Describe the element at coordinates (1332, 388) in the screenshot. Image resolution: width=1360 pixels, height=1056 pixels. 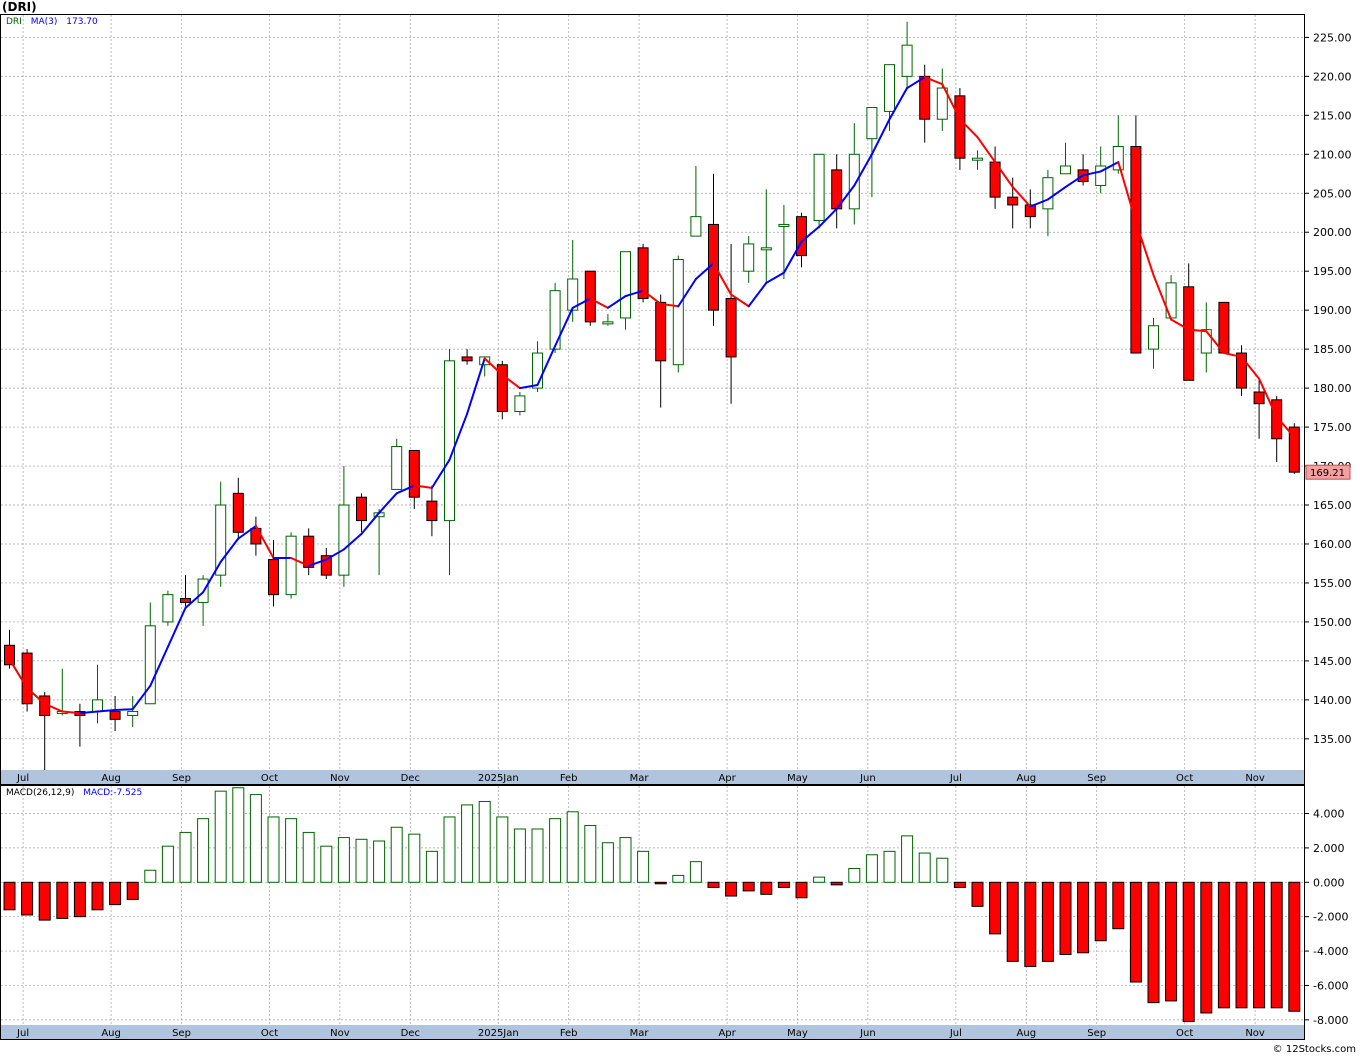
I see `price-y-tick-label: 180.00` at that location.